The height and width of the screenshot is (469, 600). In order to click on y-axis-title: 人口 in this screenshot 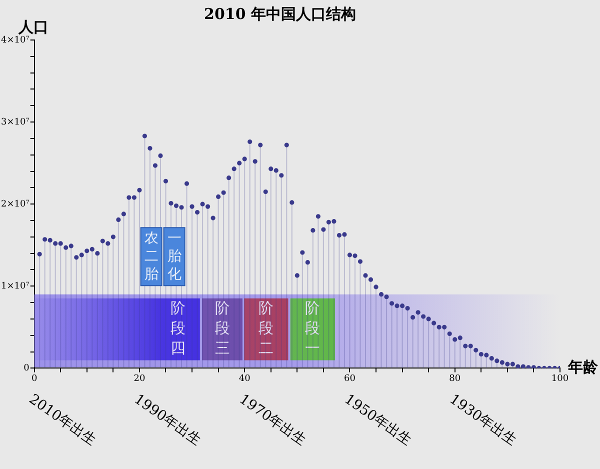, I will do `click(32, 27)`.